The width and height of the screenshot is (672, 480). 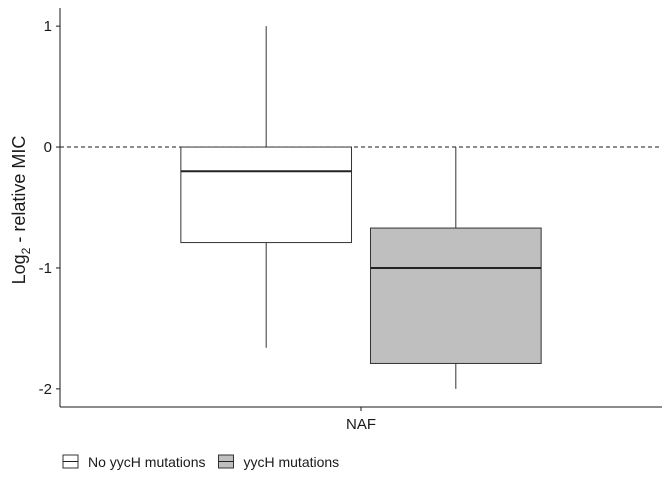 I want to click on y-axis-title-main: Log, so click(x=19, y=269).